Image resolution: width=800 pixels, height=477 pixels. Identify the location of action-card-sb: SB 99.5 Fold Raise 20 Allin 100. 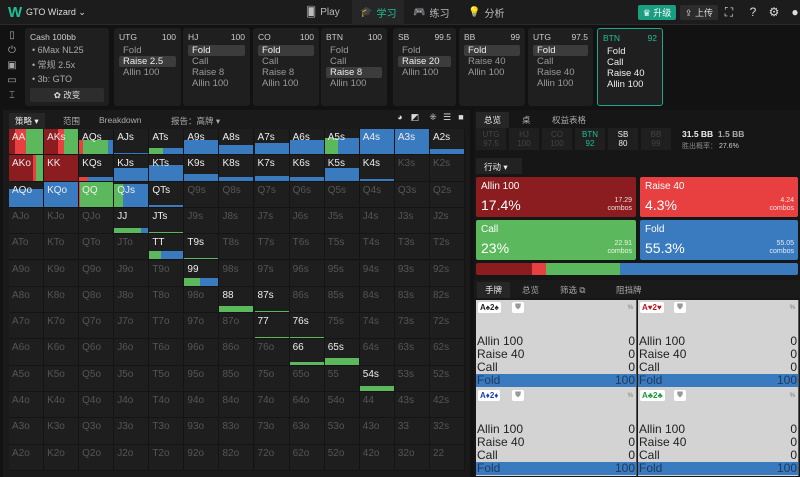
(424, 67).